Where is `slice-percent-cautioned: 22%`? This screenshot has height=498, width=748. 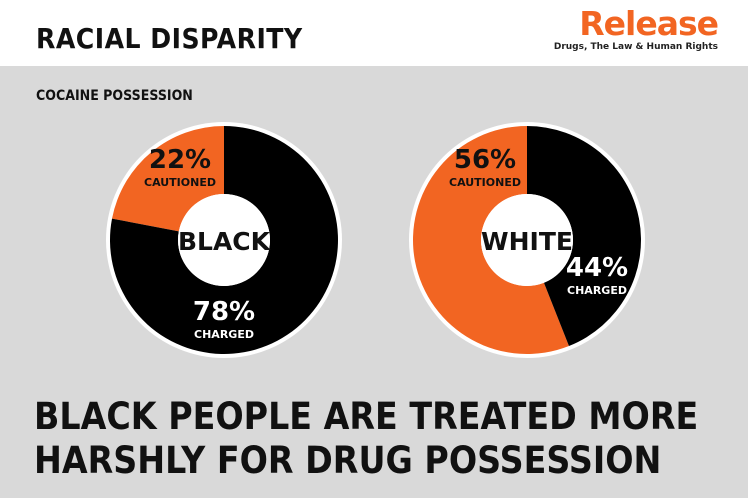
slice-percent-cautioned: 22% is located at coordinates (180, 160).